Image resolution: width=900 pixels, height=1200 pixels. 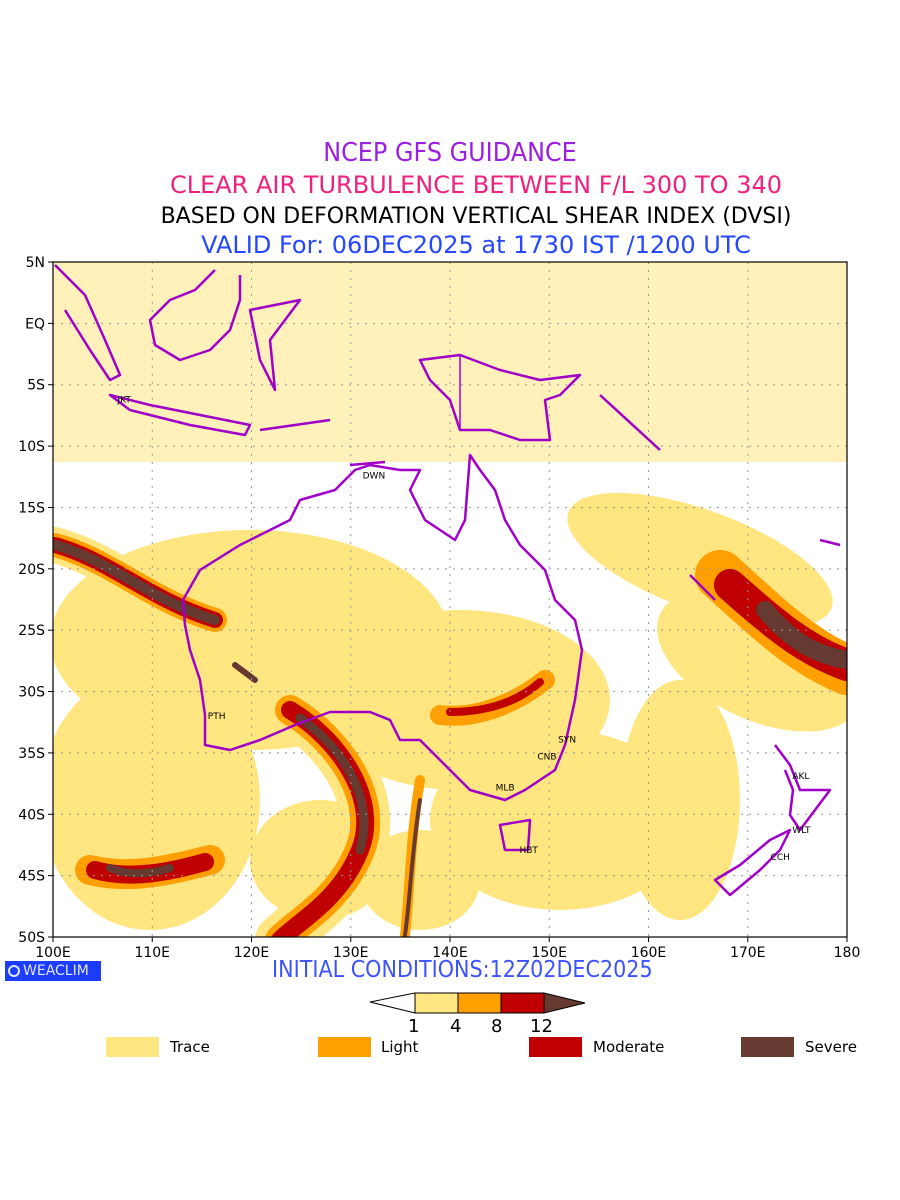 What do you see at coordinates (629, 1047) in the screenshot?
I see `legend-label-moderate: Moderate` at bounding box center [629, 1047].